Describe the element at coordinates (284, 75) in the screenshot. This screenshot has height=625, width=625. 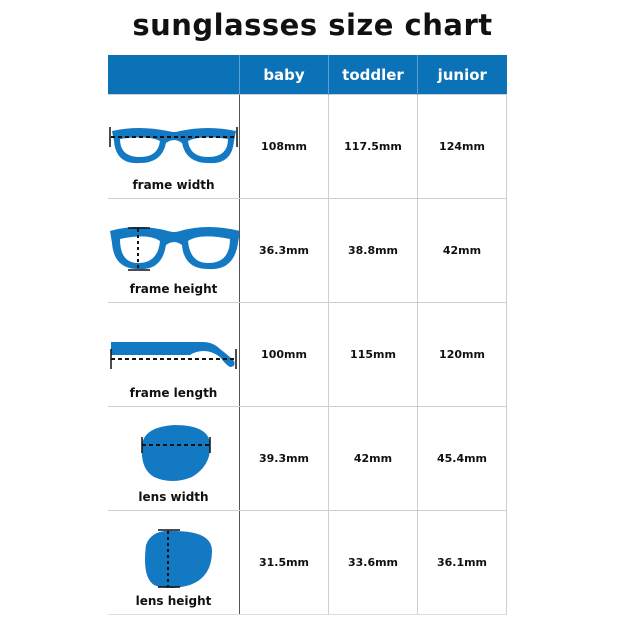
I see `header-baby: baby` at that location.